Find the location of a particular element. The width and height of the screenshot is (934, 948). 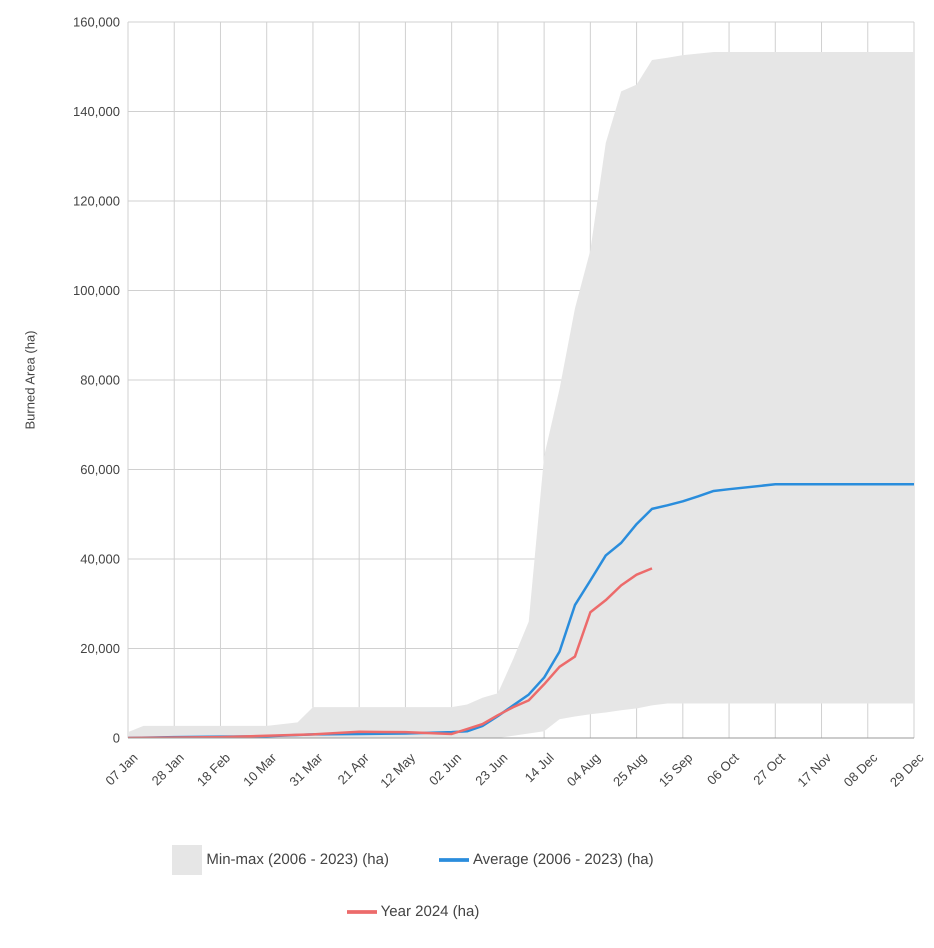

legend-label: Year 2024 (ha) is located at coordinates (430, 911).